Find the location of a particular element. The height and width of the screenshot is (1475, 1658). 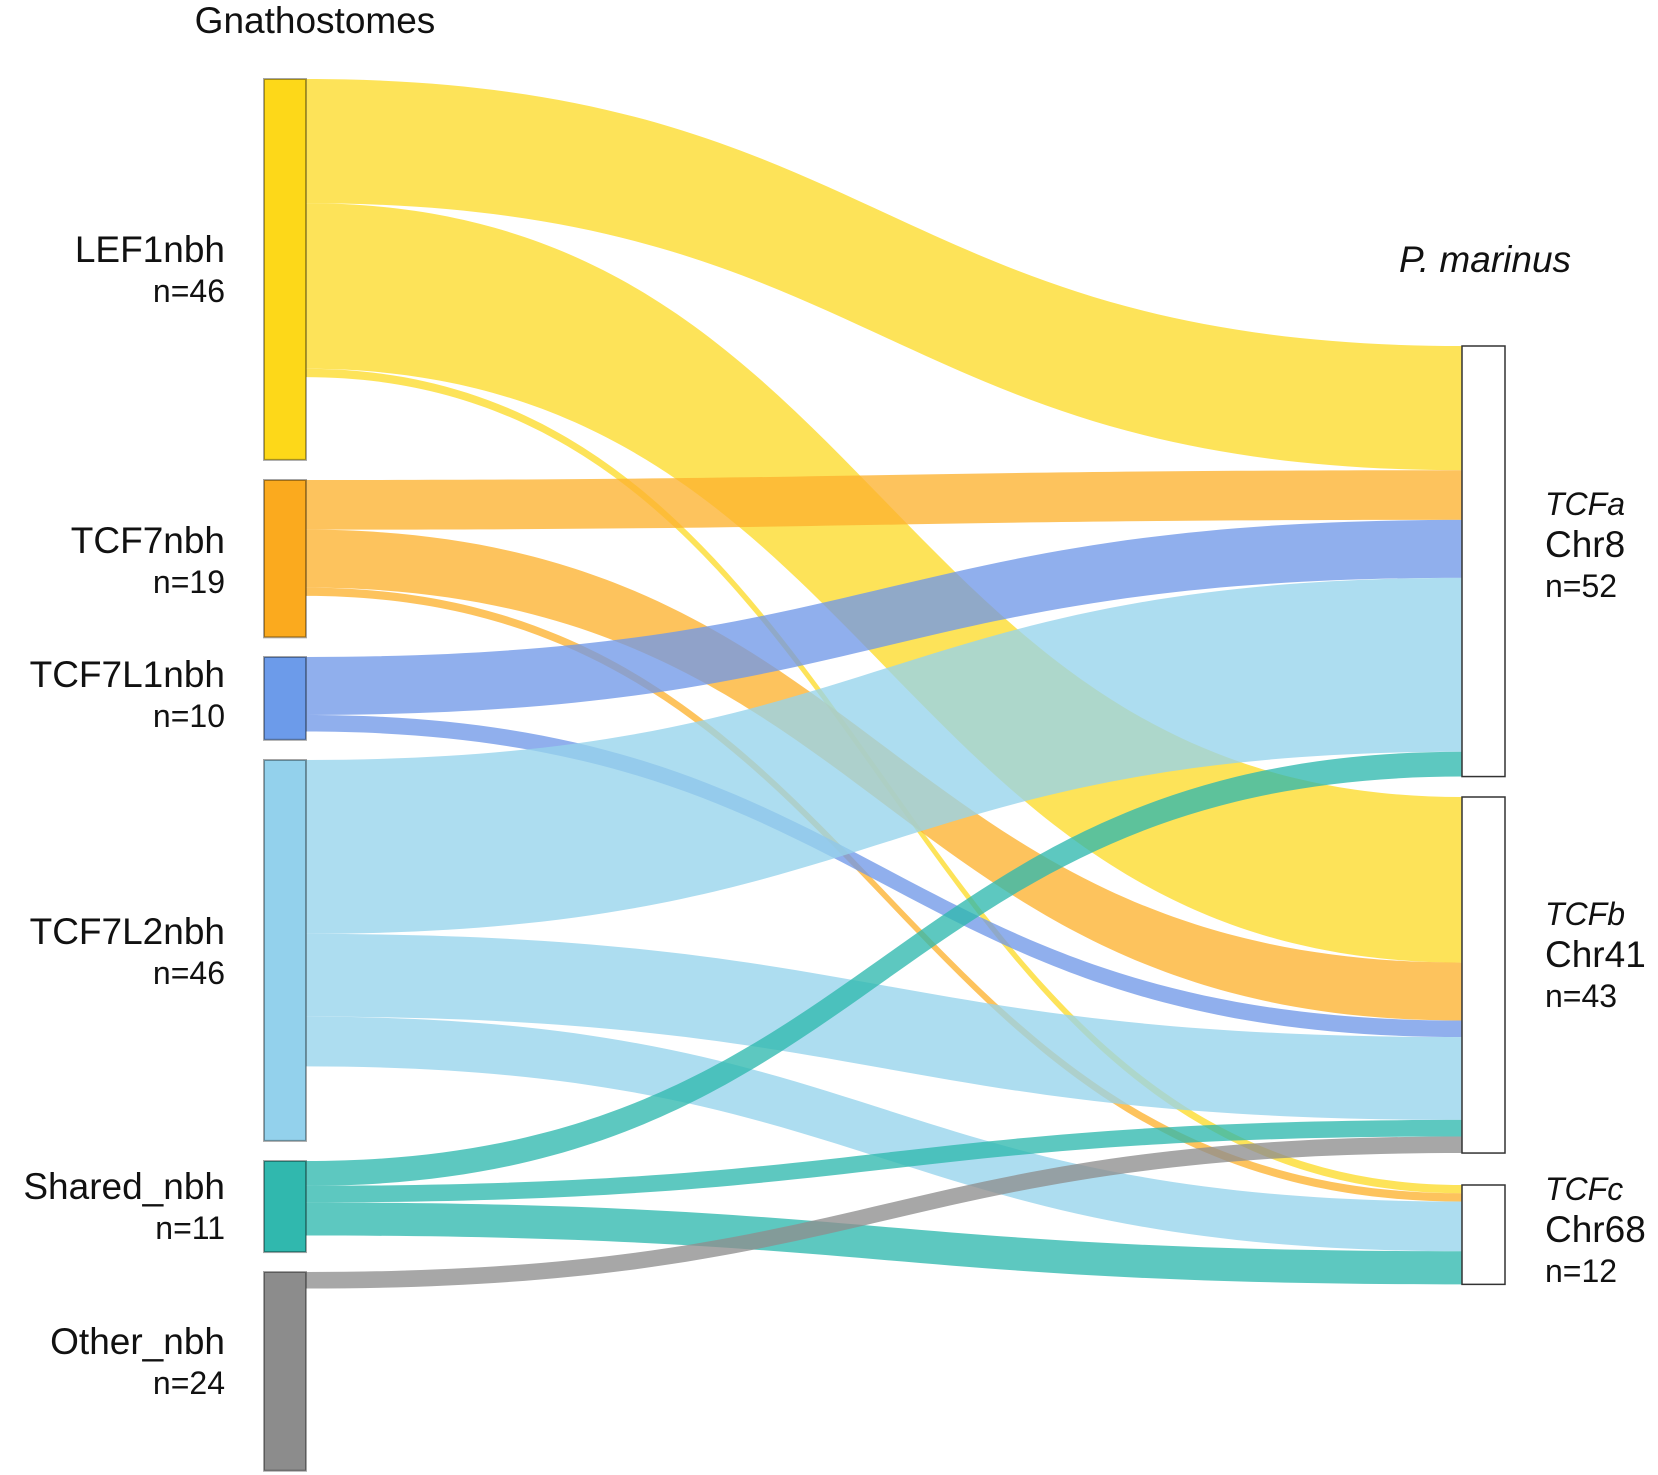

flow-tcf7l2-to-tcfc is located at coordinates (884, 1134).